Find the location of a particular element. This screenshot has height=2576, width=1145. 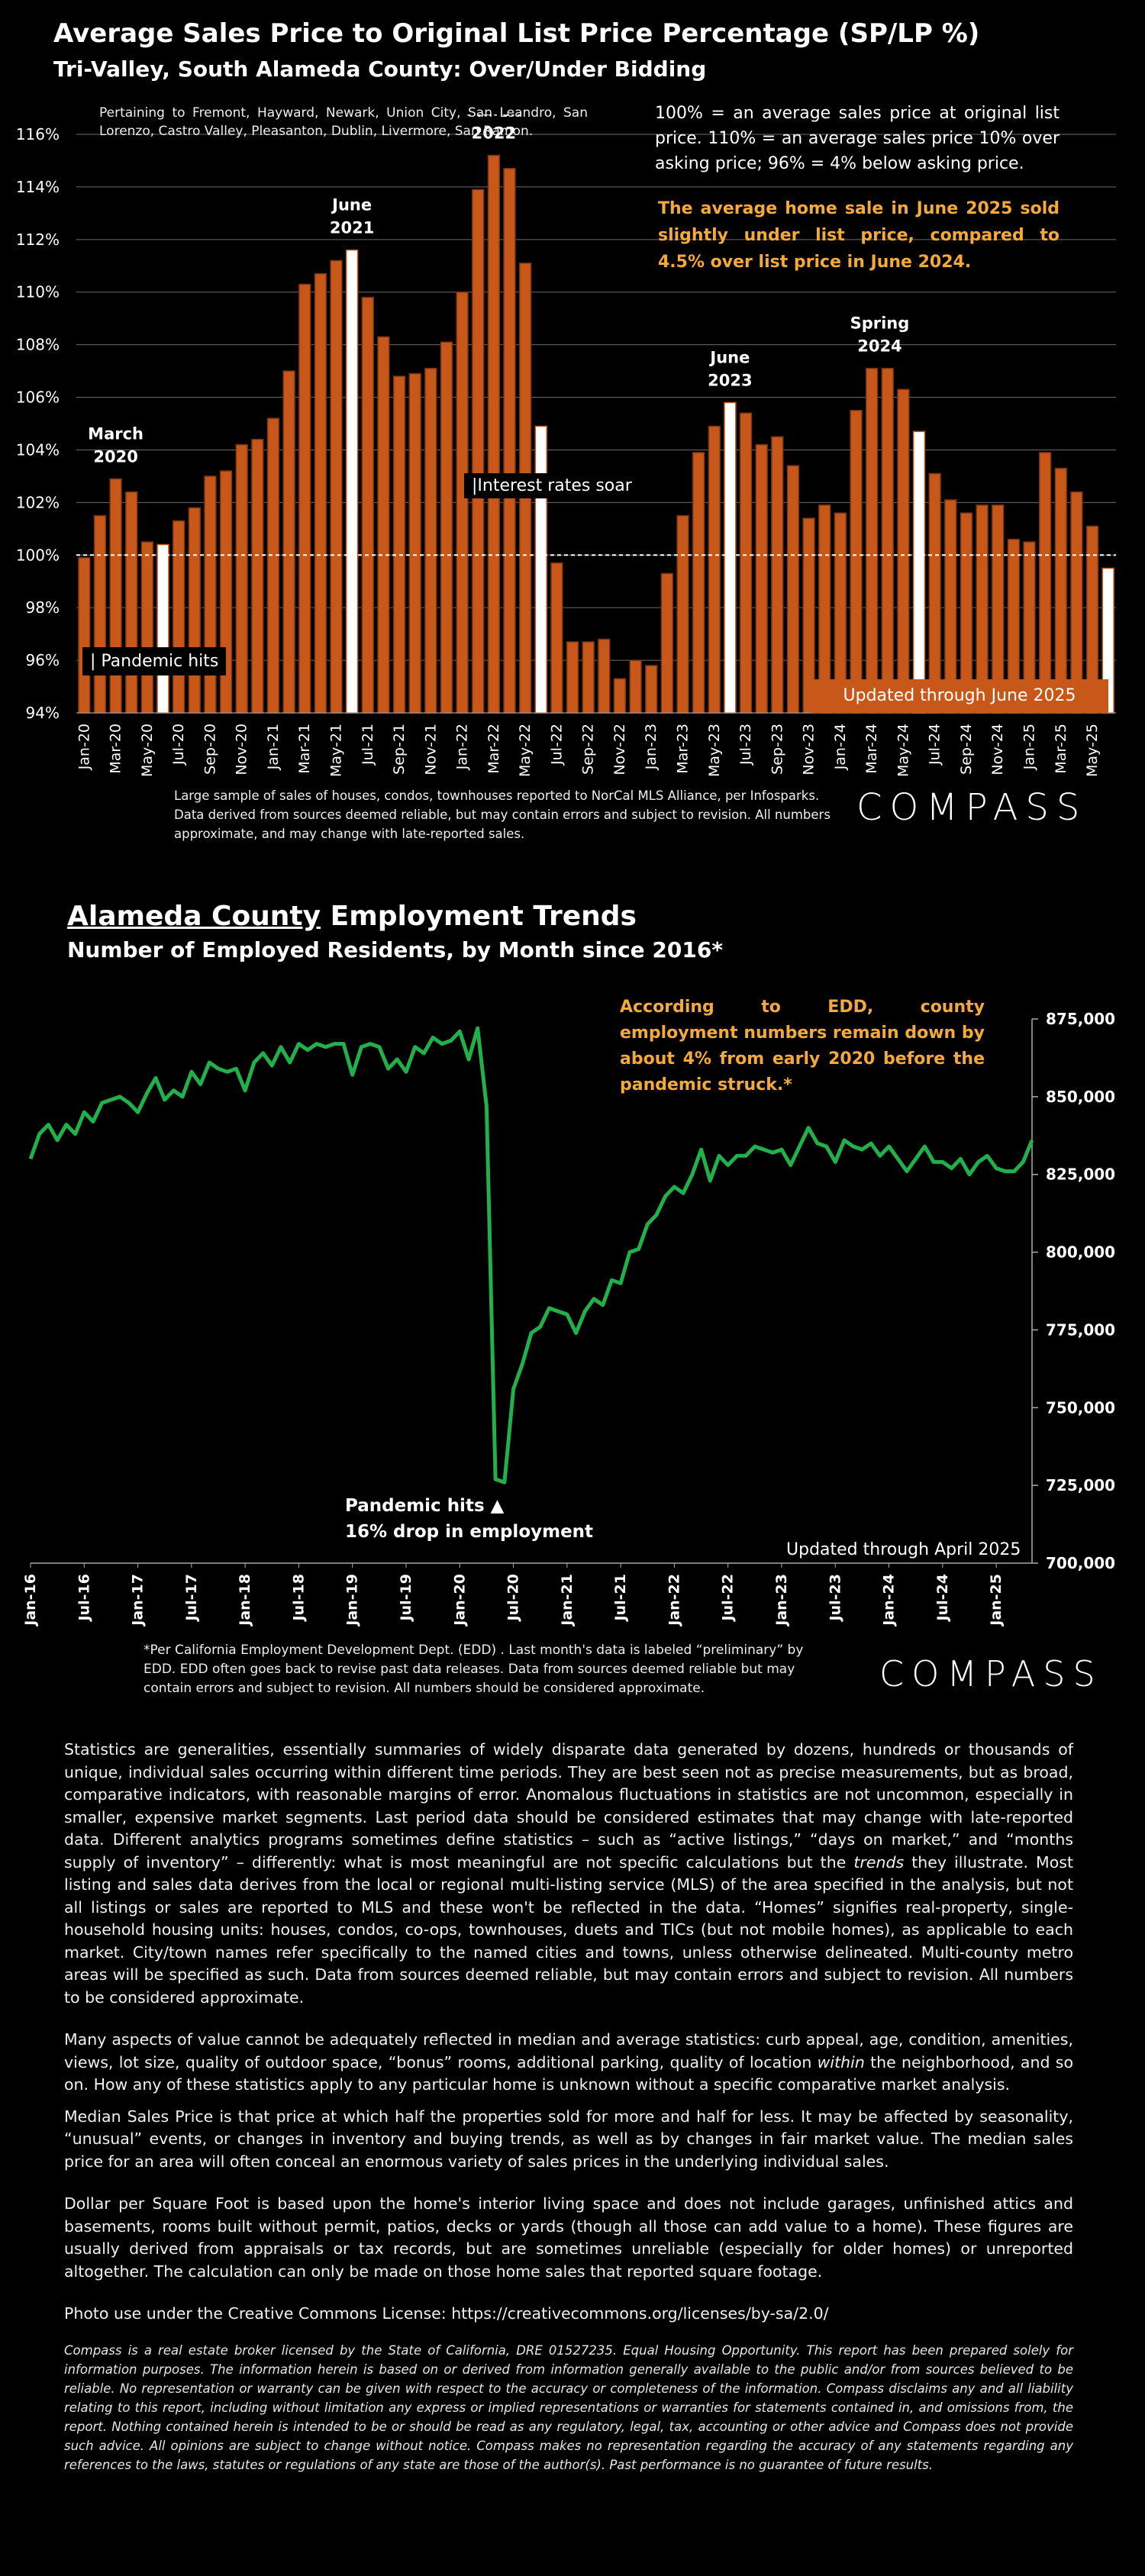

x-tick-label: Jul-17 is located at coordinates (191, 1598).